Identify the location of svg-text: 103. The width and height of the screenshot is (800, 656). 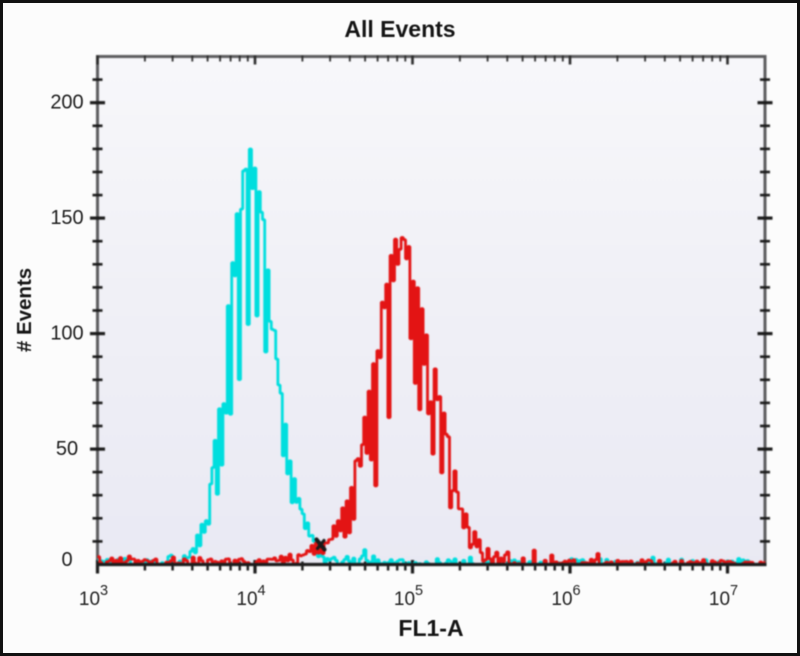
(93, 596).